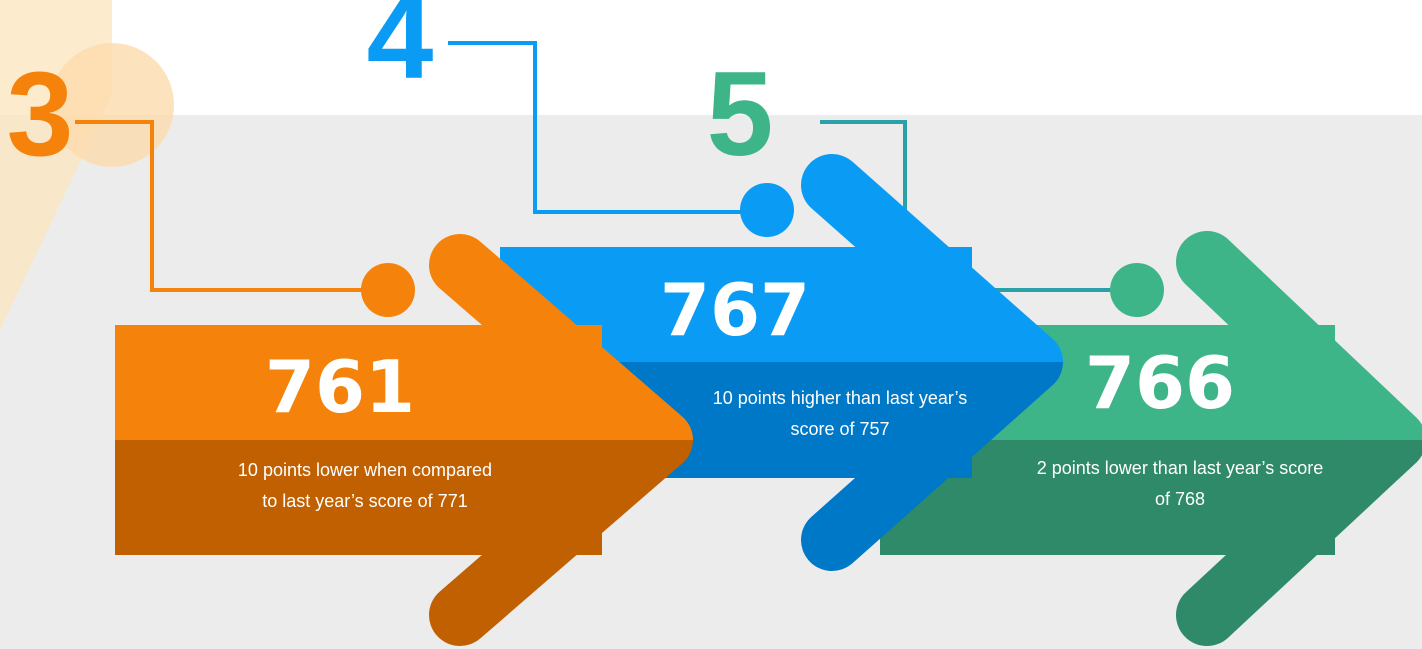  Describe the element at coordinates (40, 114) in the screenshot. I see `rank-number: 3` at that location.